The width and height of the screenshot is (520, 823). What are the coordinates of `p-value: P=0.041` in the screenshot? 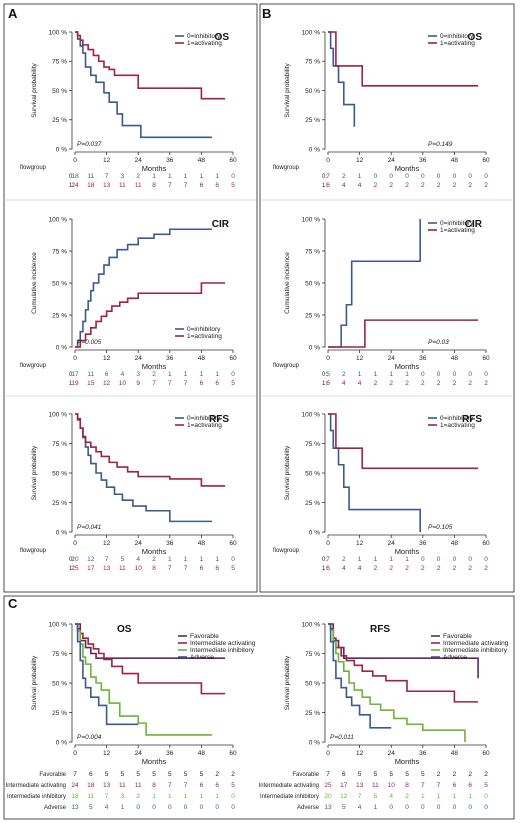 It's located at (89, 527).